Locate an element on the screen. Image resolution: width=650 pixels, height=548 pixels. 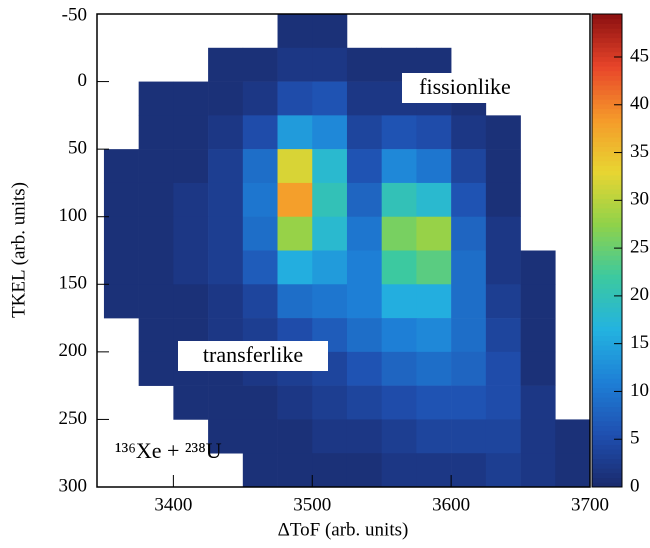
y-tick-label: 150 is located at coordinates (73, 283).